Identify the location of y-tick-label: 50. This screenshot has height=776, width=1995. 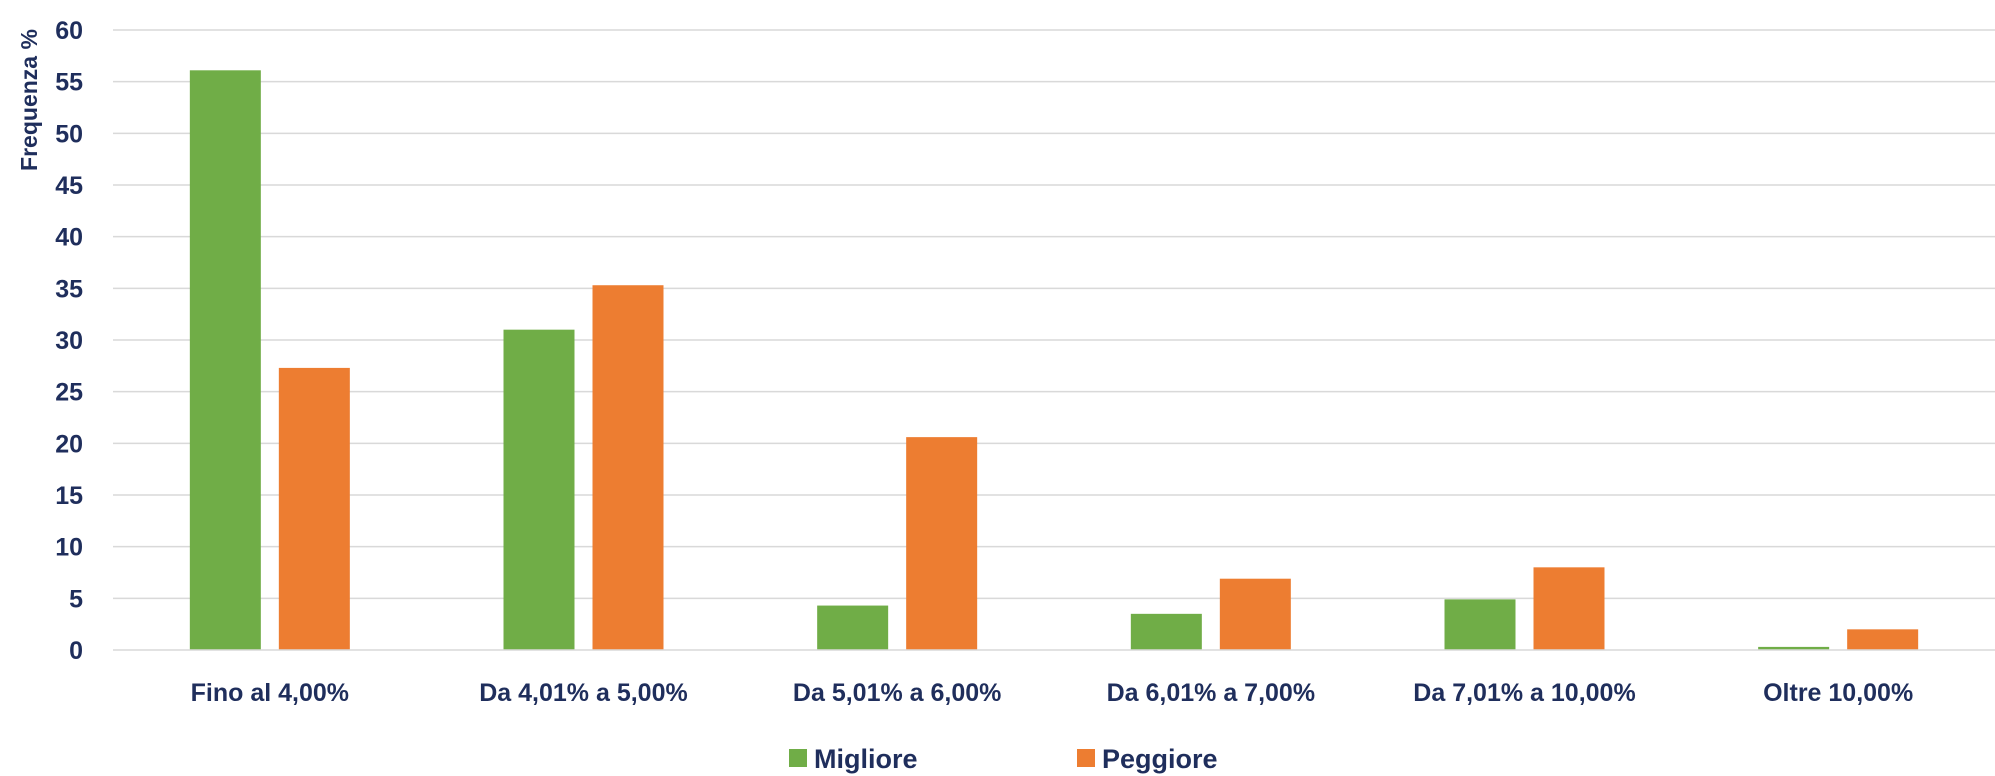
(69, 134).